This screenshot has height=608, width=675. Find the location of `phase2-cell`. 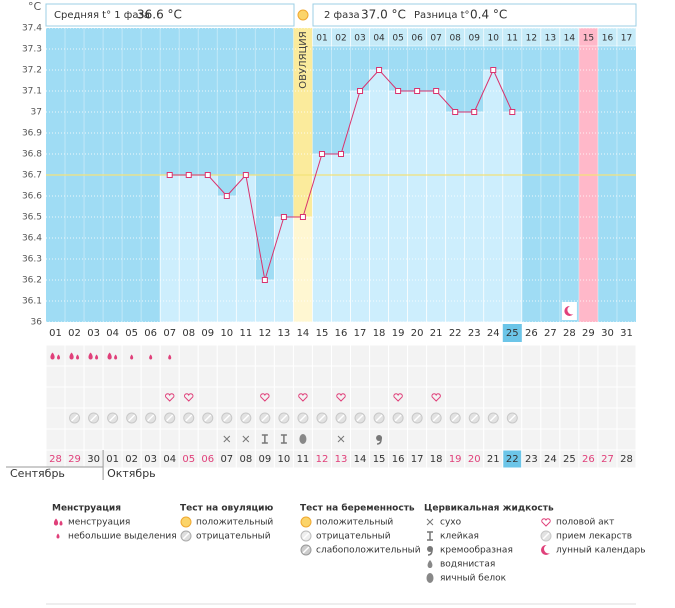

phase2-cell is located at coordinates (626, 37).